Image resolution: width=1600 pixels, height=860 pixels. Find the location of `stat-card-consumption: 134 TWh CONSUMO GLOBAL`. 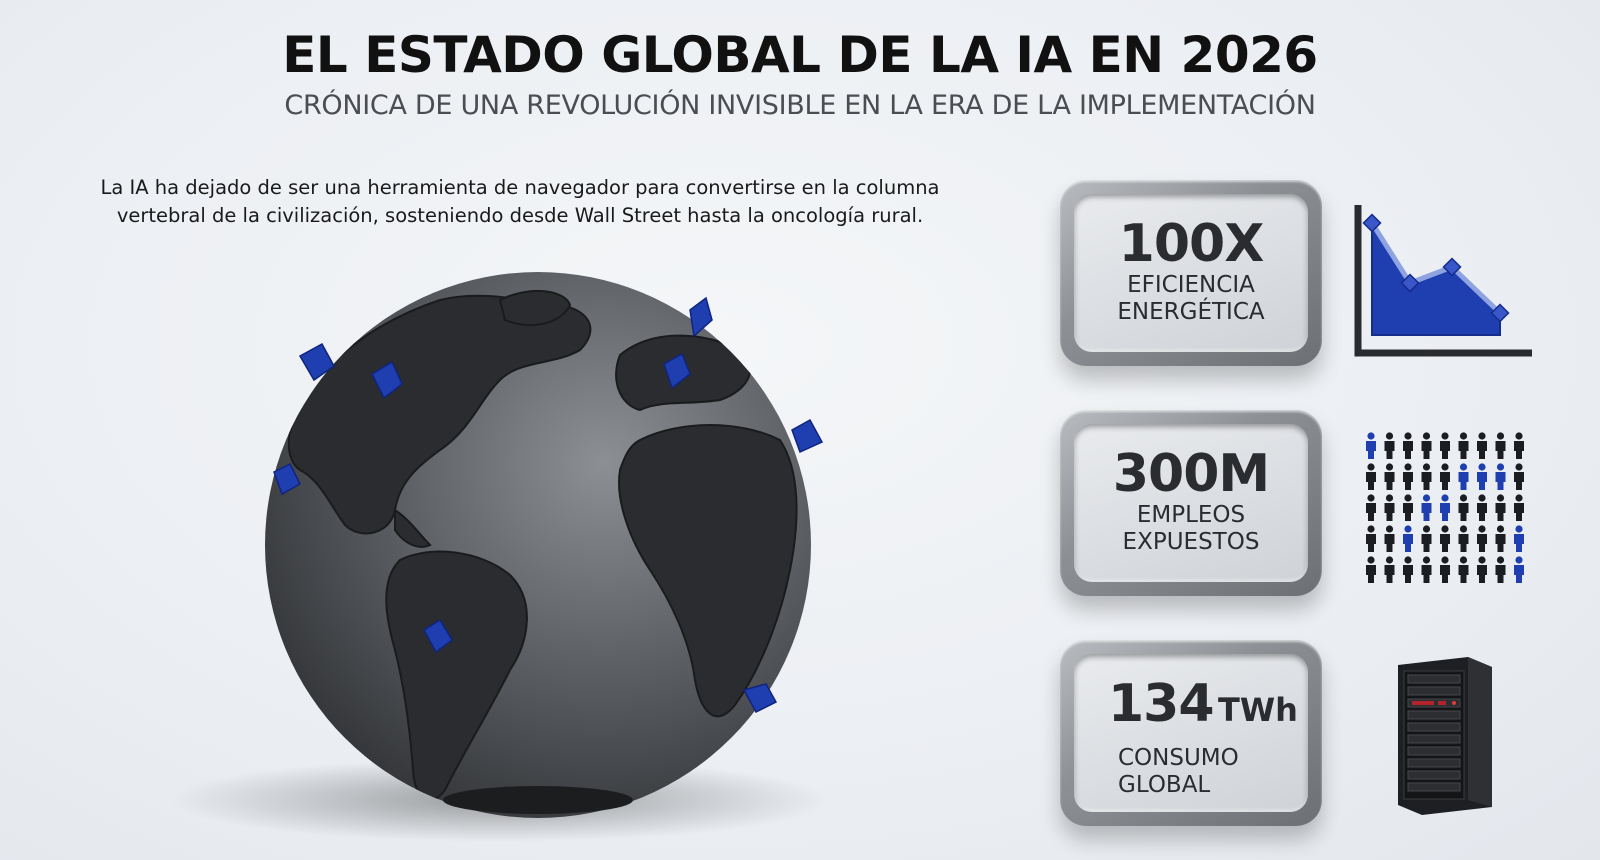

stat-card-consumption: 134 TWh CONSUMO GLOBAL is located at coordinates (1191, 733).